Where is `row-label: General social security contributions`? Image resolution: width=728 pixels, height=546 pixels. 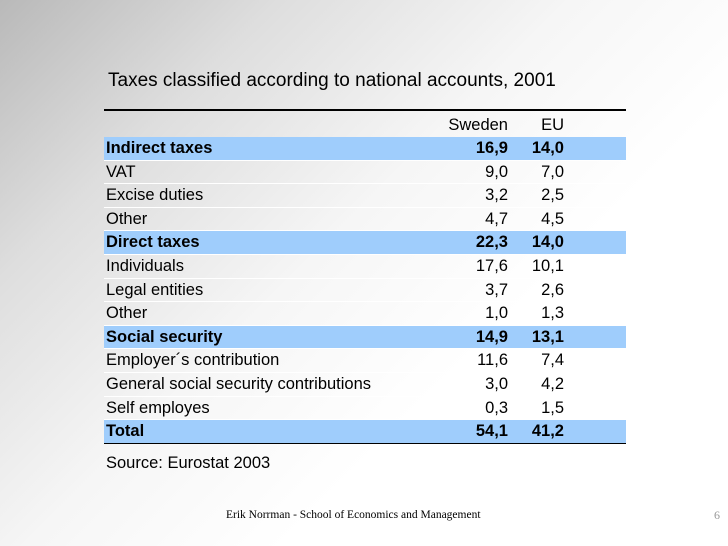
row-label: General social security contributions is located at coordinates (239, 383).